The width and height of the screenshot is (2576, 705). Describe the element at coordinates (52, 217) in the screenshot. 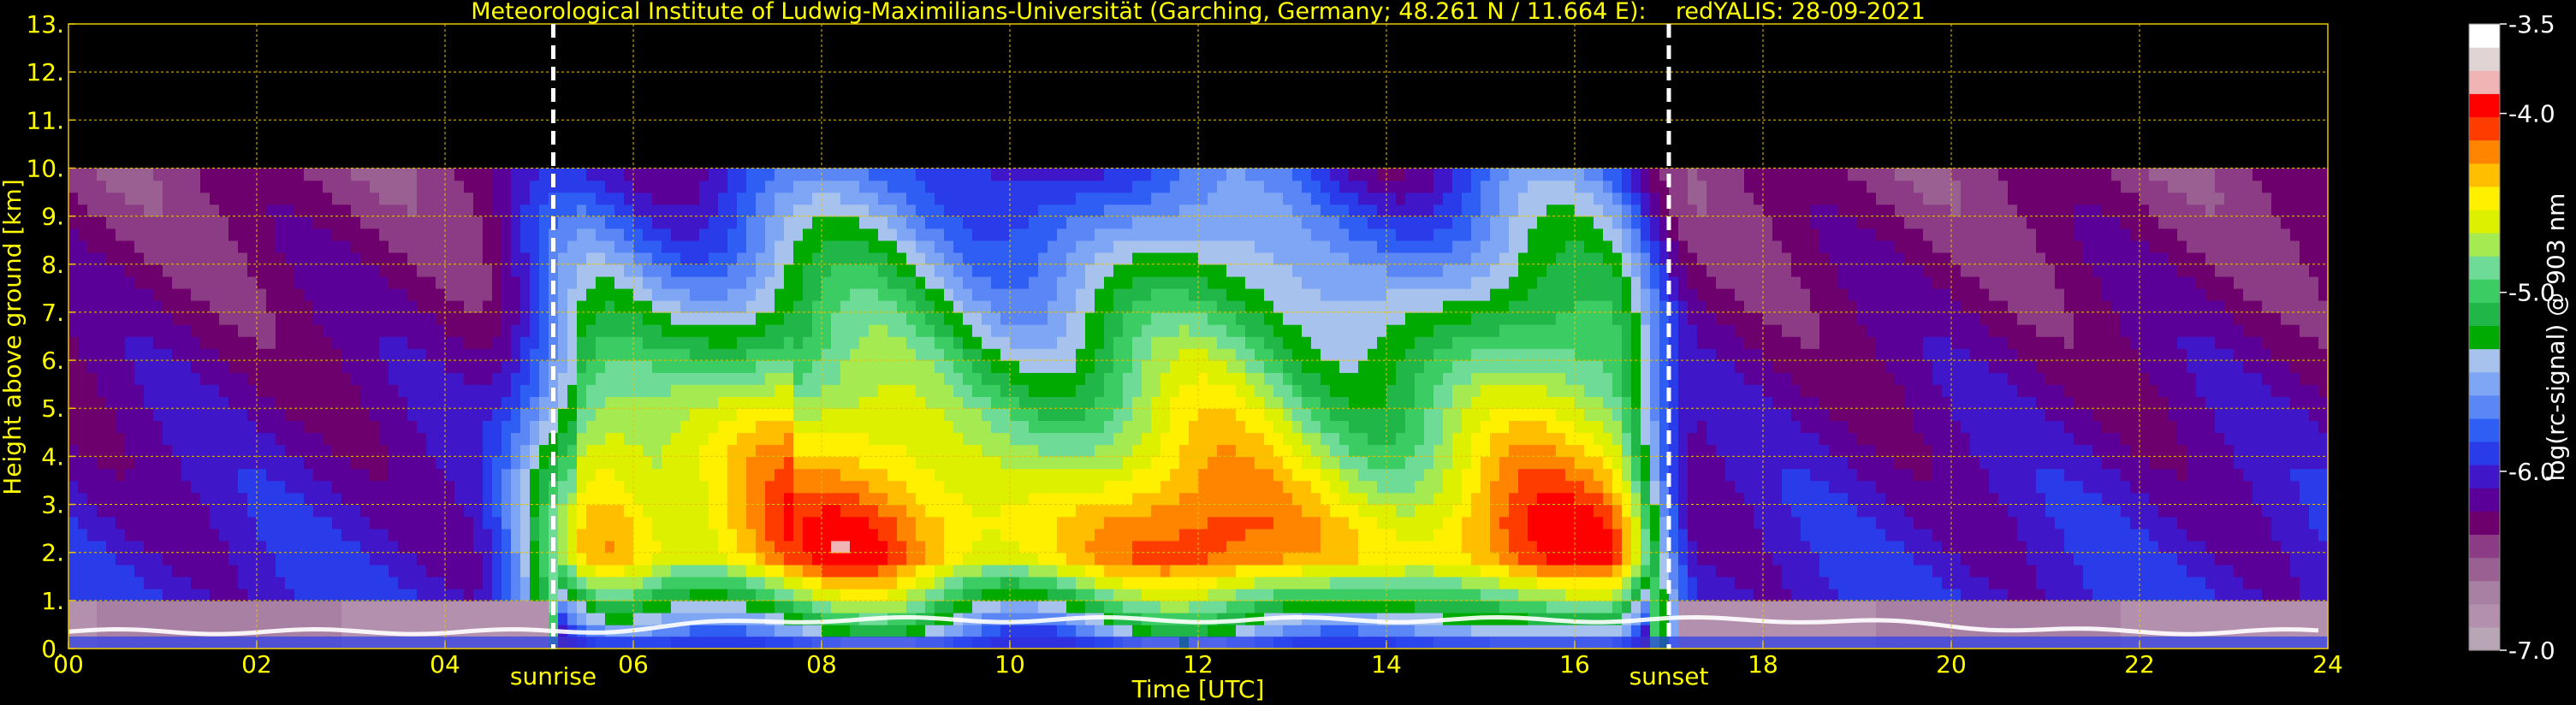

I see `y-tick-label: 9.` at that location.